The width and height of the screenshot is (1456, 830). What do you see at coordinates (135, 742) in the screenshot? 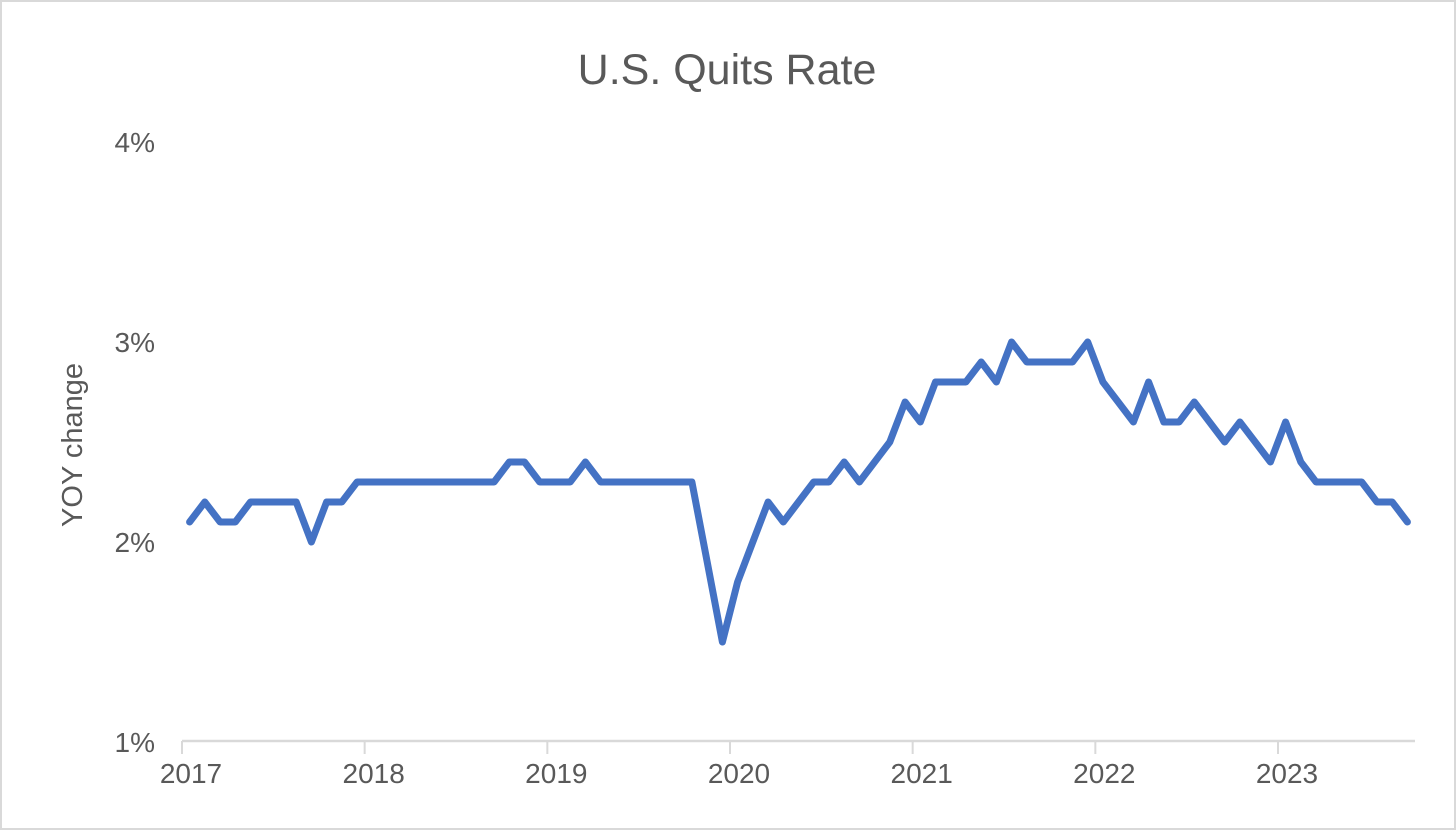
I see `y-tick-label: 1%` at bounding box center [135, 742].